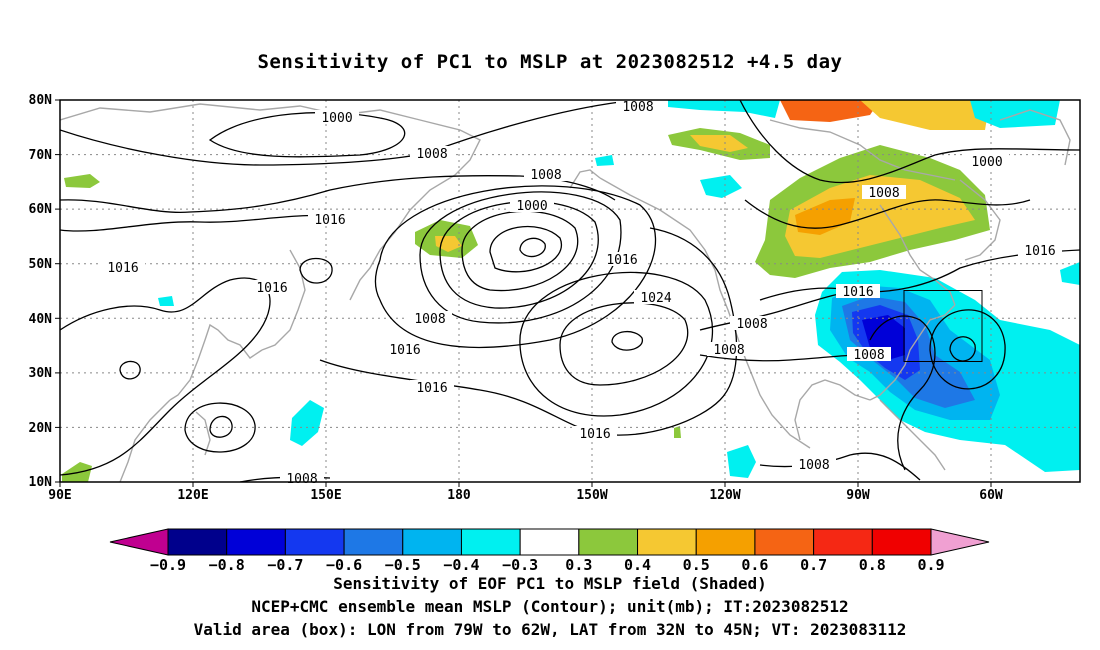  I want to click on contour-gulf-low, so click(902, 393).